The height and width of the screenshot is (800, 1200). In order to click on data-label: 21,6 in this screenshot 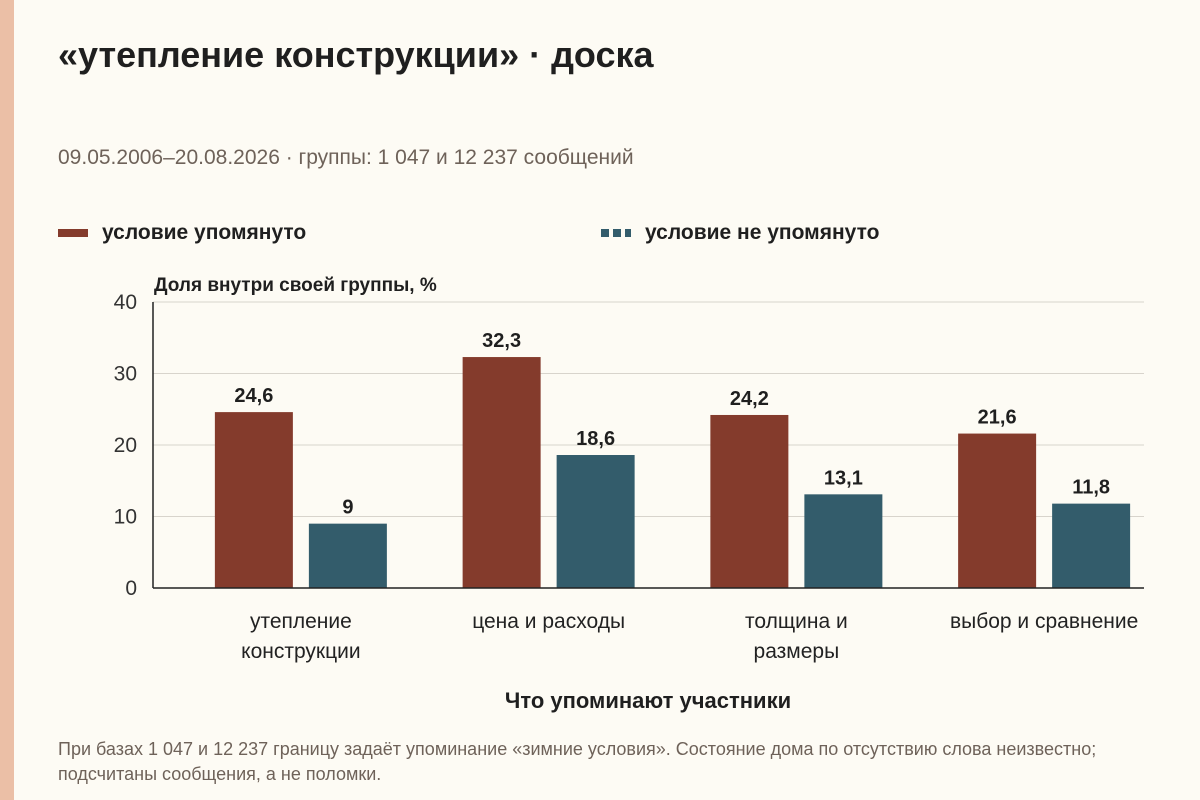, I will do `click(997, 418)`.